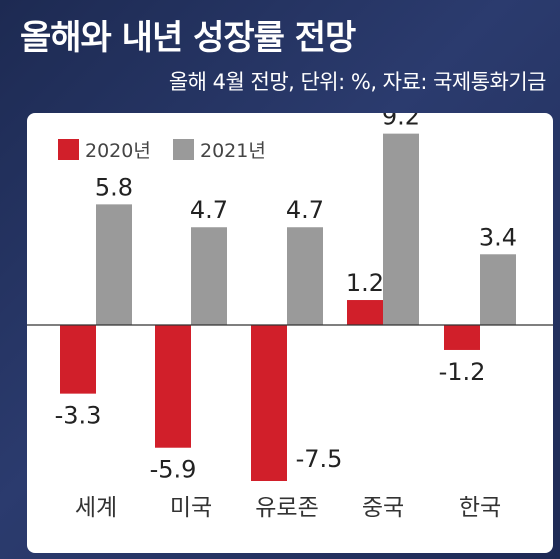 Image resolution: width=560 pixels, height=559 pixels. I want to click on category-label-2: 미국, so click(191, 508).